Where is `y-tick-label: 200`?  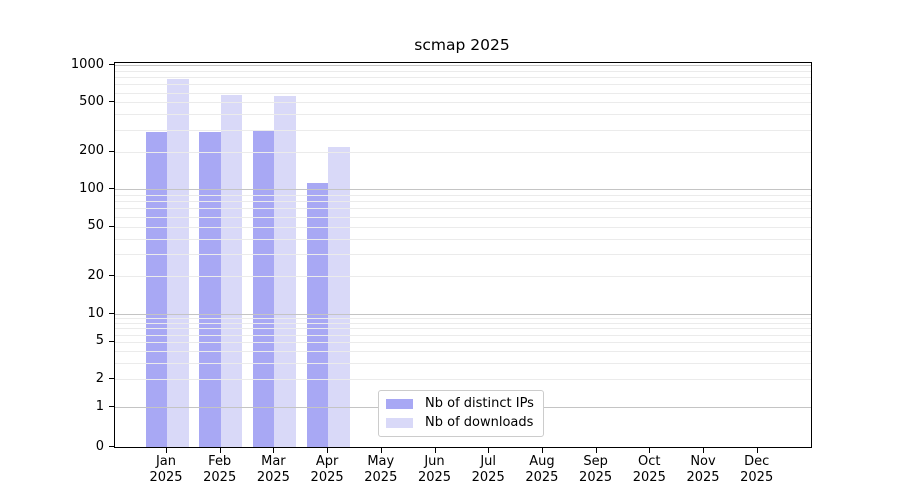
y-tick-label: 200 is located at coordinates (91, 151).